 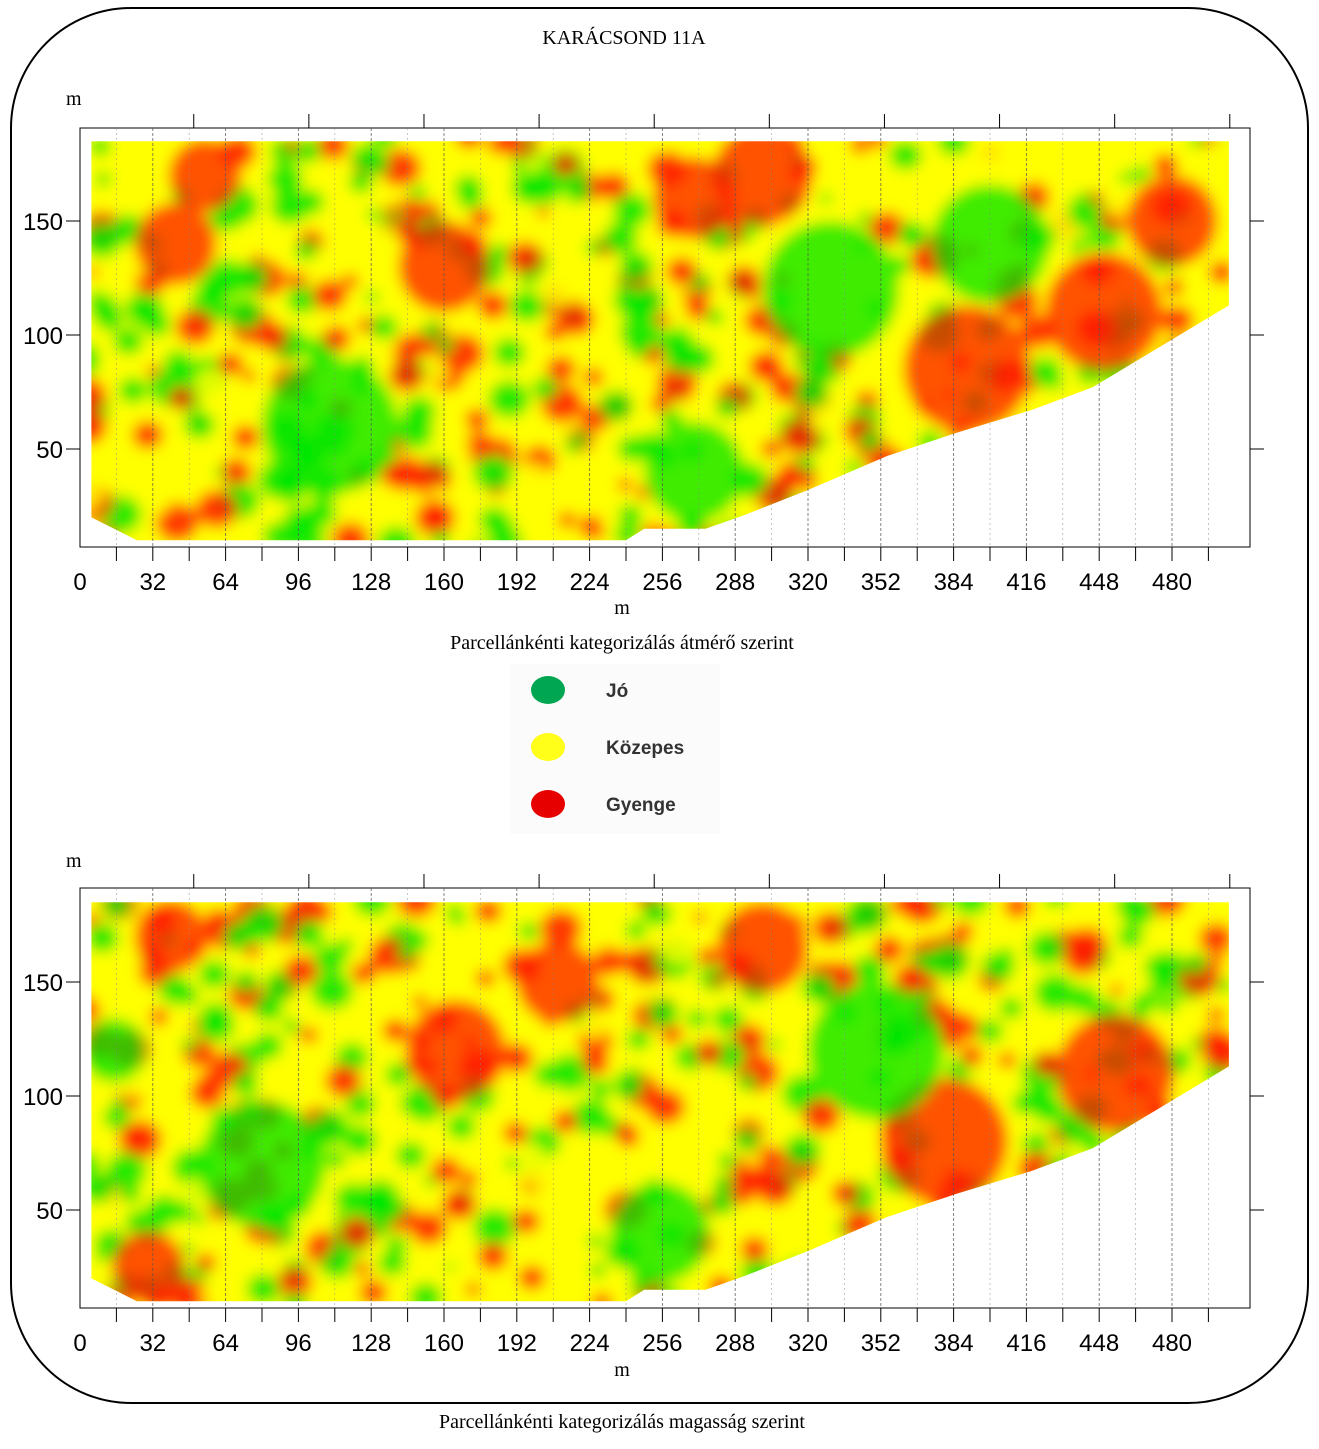 What do you see at coordinates (662, 1343) in the screenshot?
I see `x-tick-label: 256` at bounding box center [662, 1343].